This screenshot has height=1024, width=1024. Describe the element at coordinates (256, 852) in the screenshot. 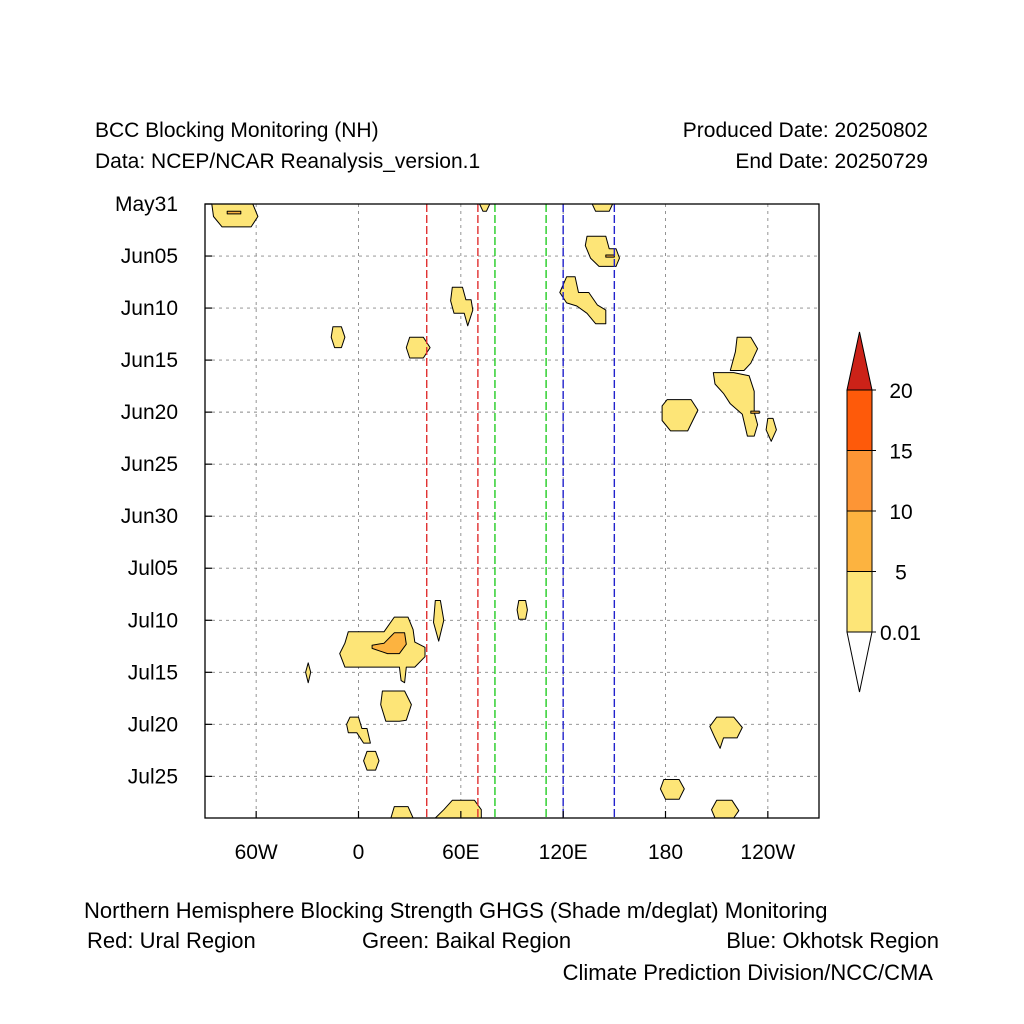

I see `x-tick-label: 60W` at that location.